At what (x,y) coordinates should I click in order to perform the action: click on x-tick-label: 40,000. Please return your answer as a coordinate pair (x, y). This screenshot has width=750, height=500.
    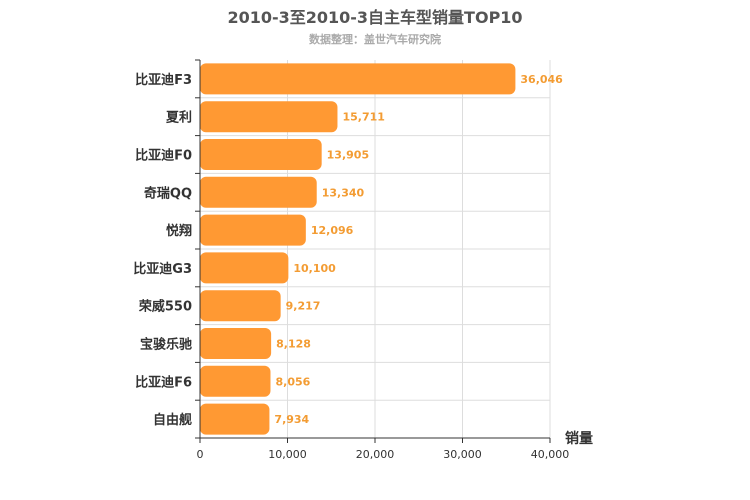
    Looking at the image, I should click on (550, 454).